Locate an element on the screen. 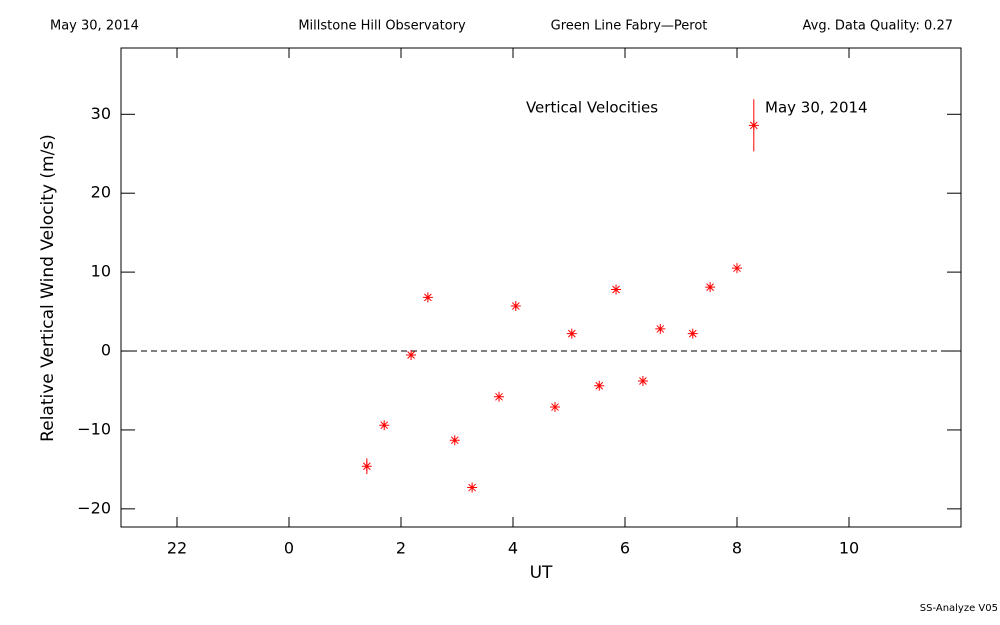 Image resolution: width=1000 pixels, height=625 pixels. x-tick-label: 6 is located at coordinates (625, 548).